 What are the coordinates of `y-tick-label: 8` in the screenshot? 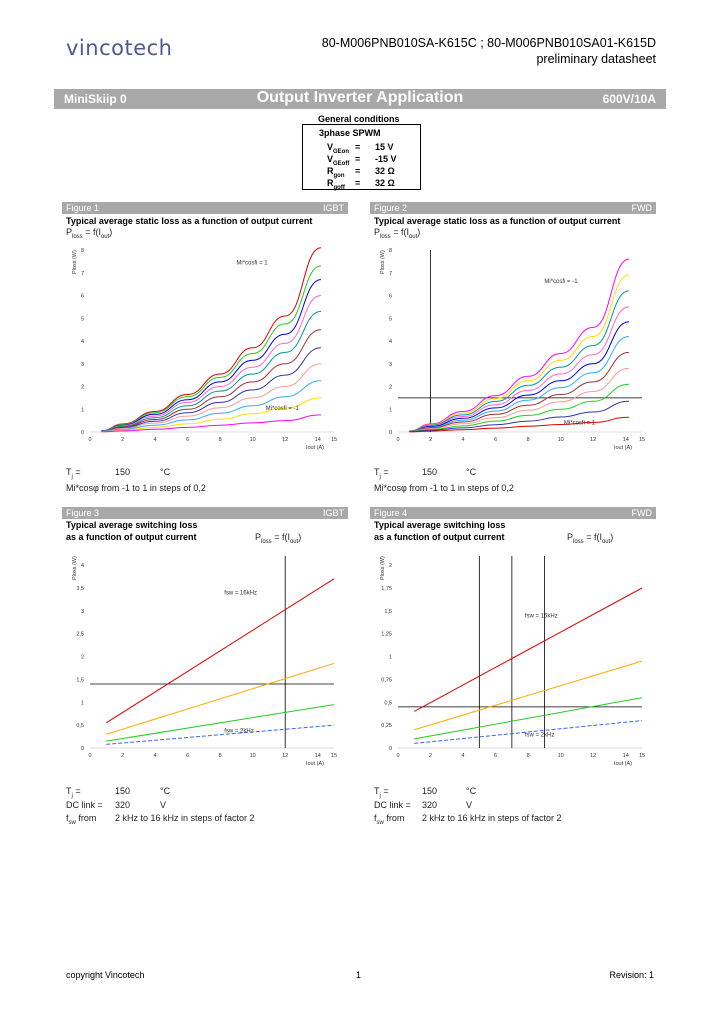 It's located at (390, 251).